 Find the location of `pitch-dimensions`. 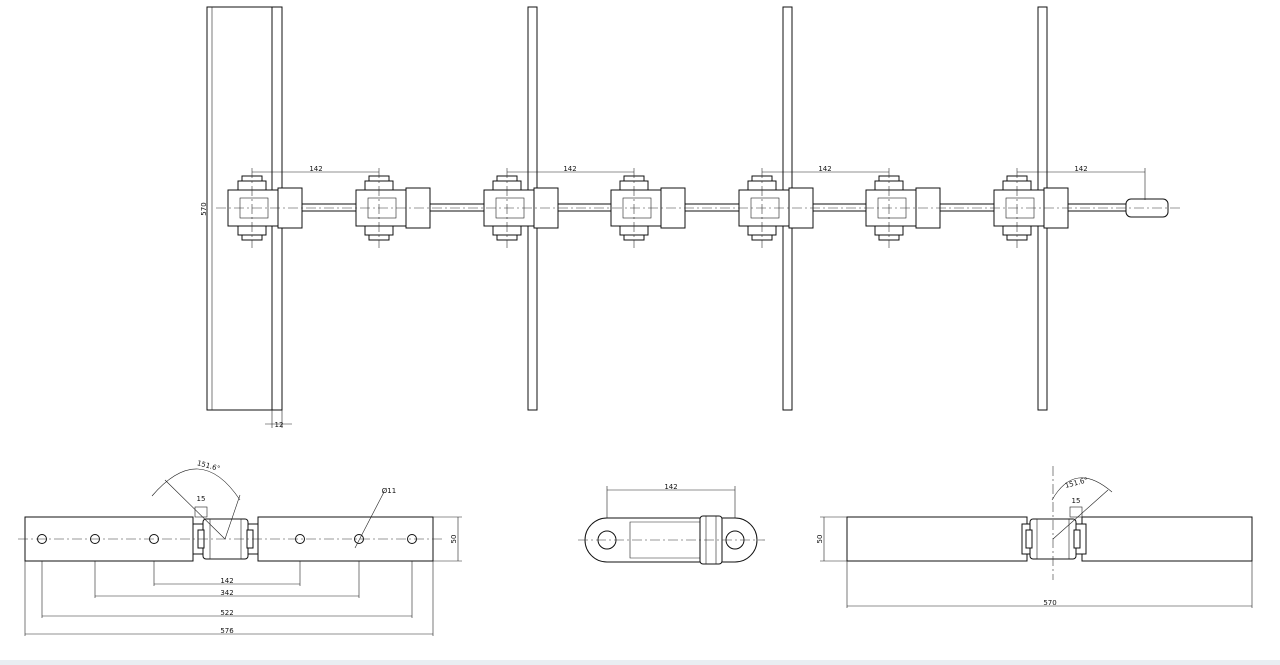

pitch-dimensions is located at coordinates (699, 184).